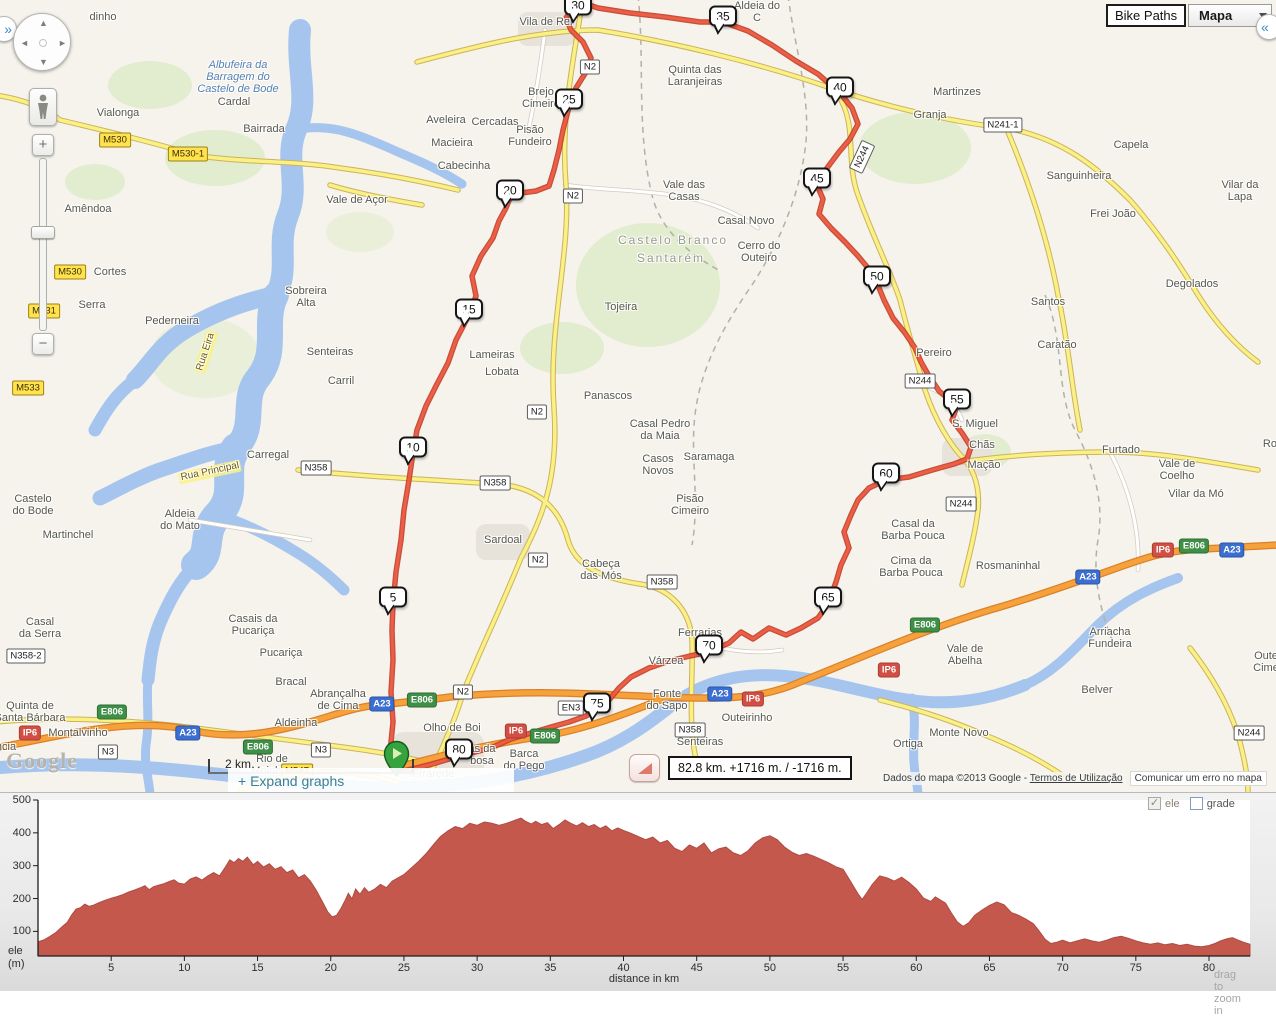 The image size is (1276, 1017). Describe the element at coordinates (16, 957) in the screenshot. I see `y-axis-title: ele (m)` at that location.